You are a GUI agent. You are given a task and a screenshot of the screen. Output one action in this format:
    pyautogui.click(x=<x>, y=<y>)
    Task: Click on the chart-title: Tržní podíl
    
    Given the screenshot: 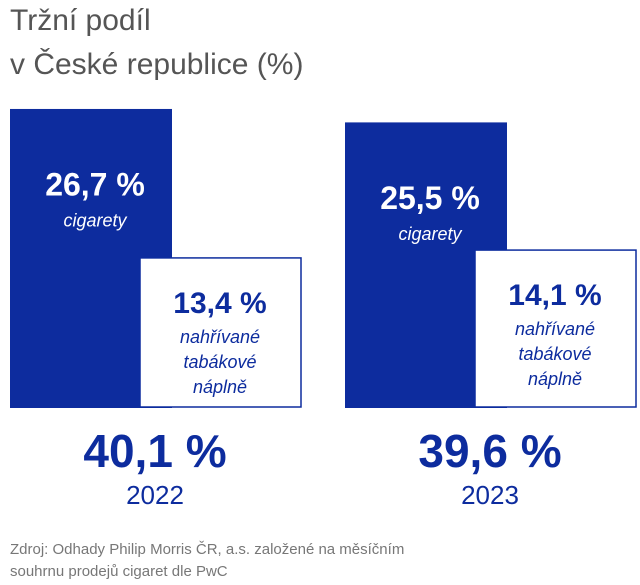 What is the action you would take?
    pyautogui.click(x=80, y=20)
    